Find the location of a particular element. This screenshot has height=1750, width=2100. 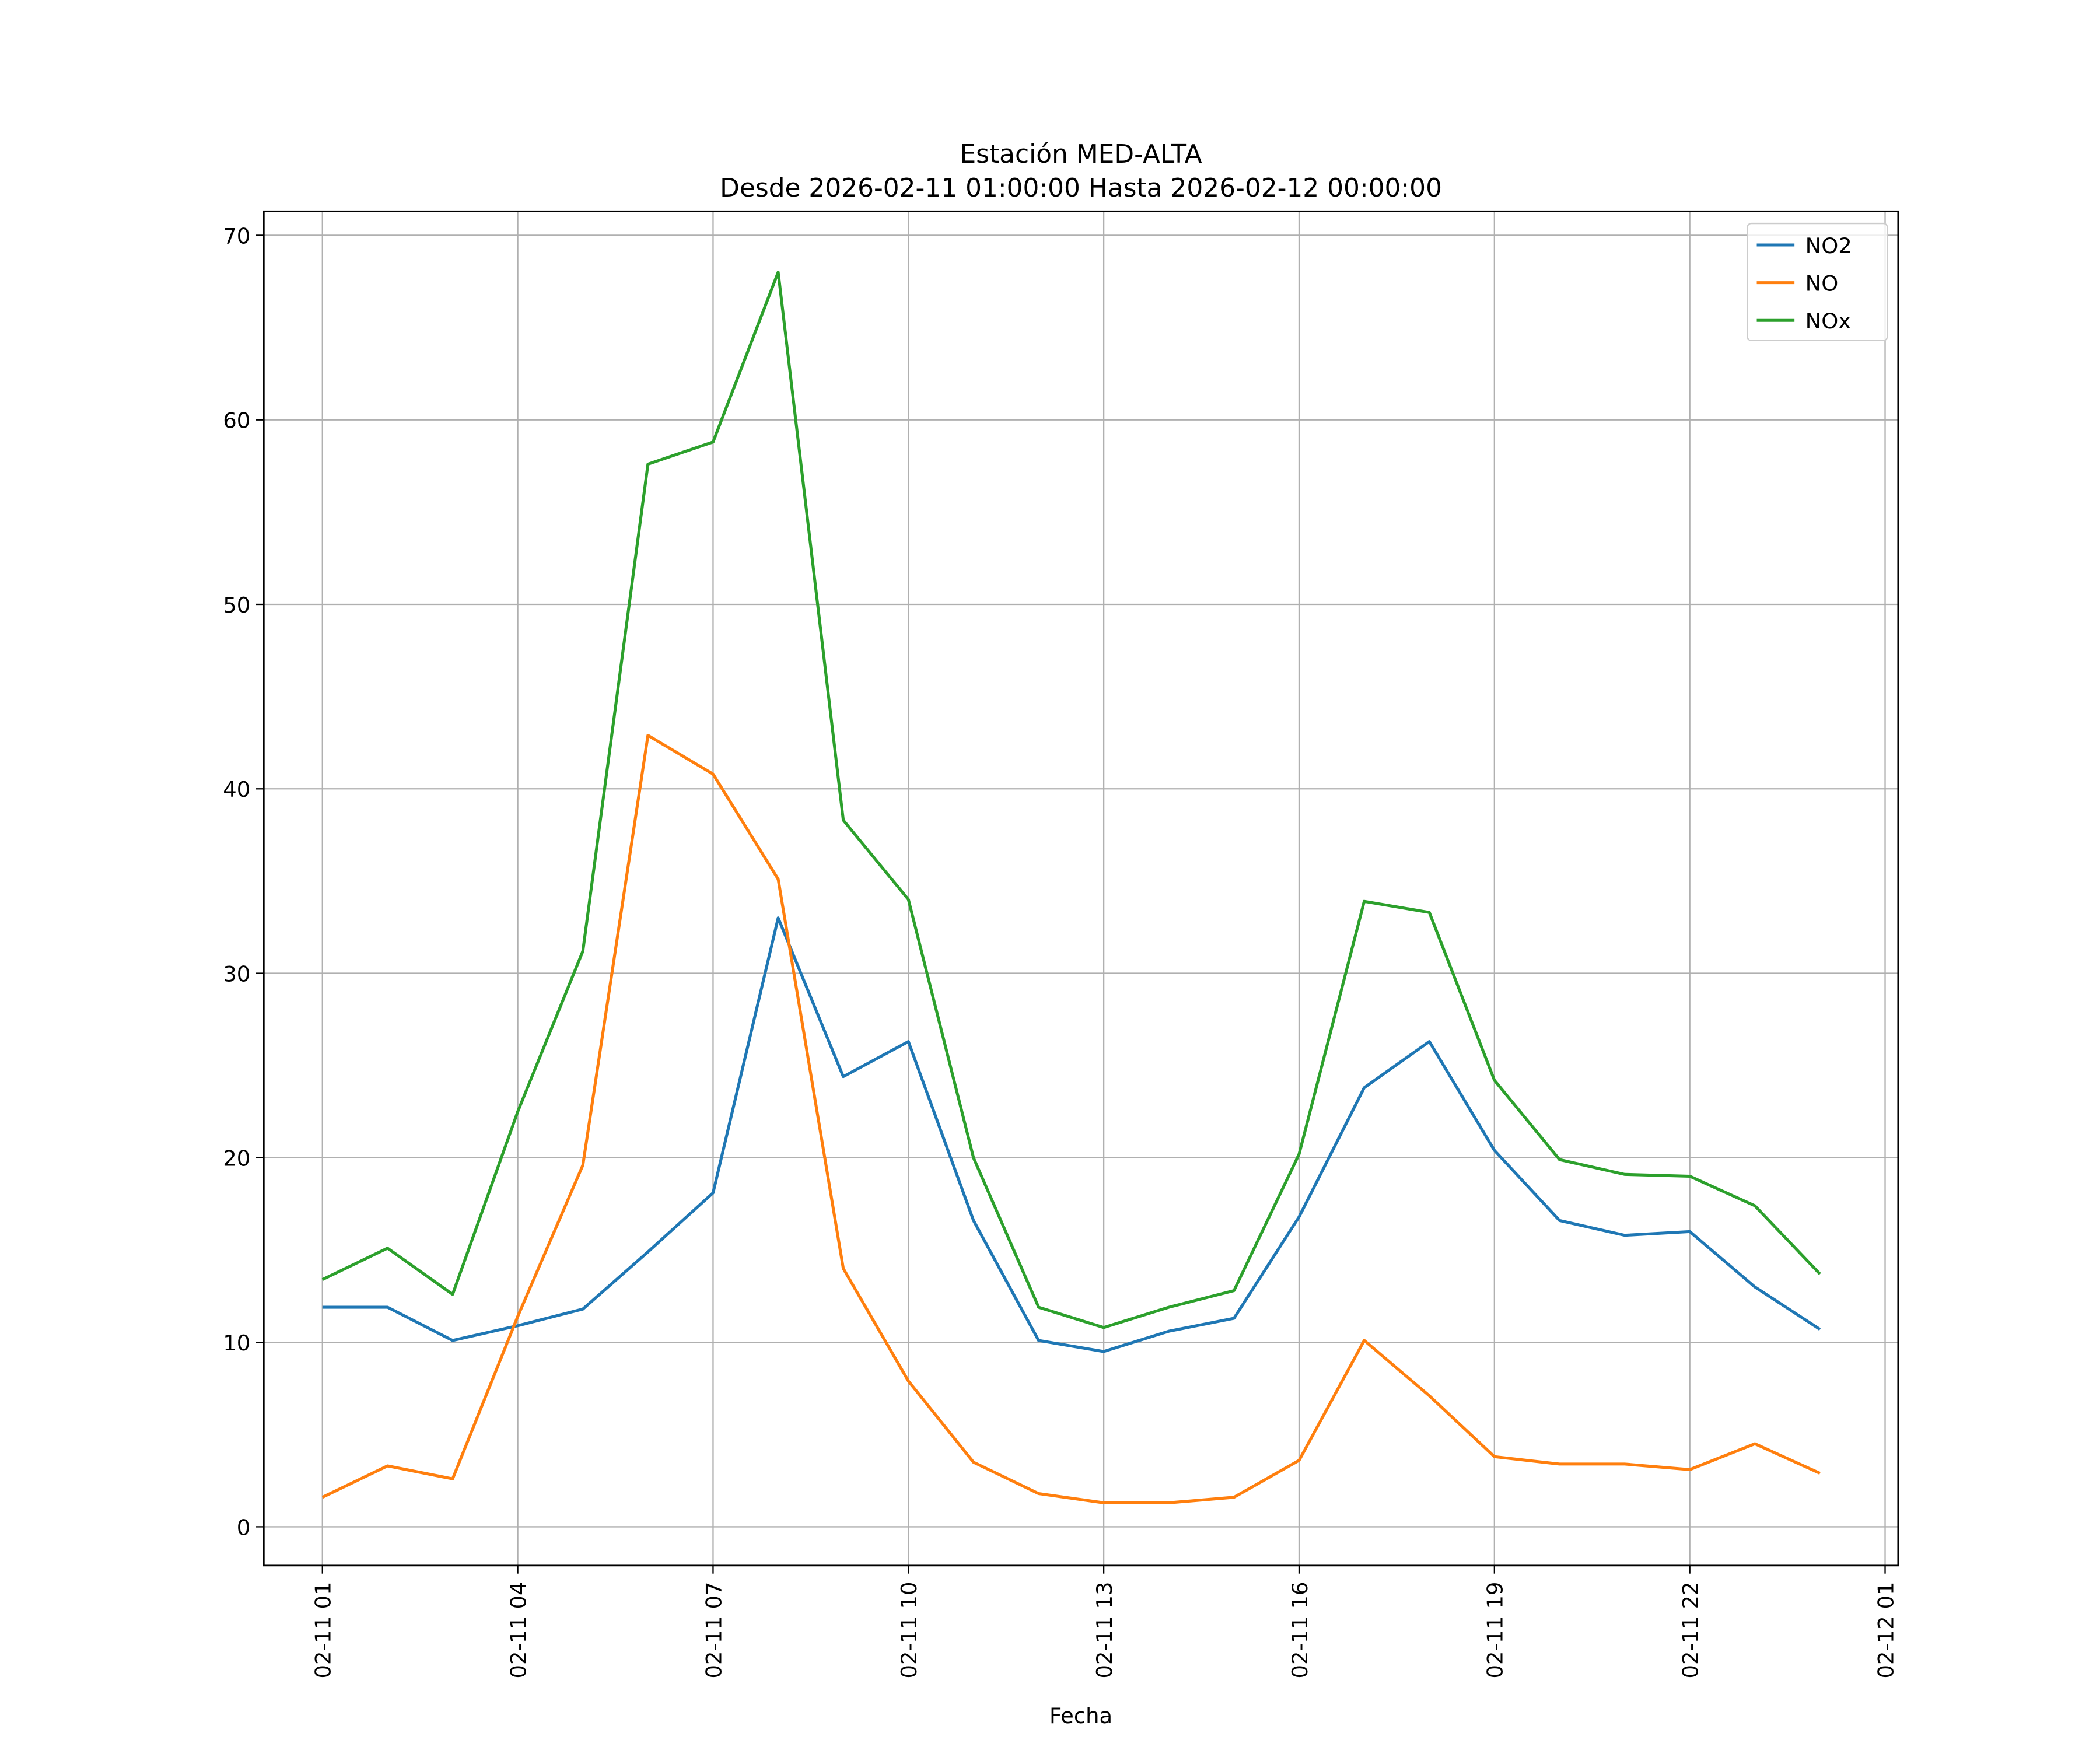

y-tick-label: 40 is located at coordinates (236, 789).